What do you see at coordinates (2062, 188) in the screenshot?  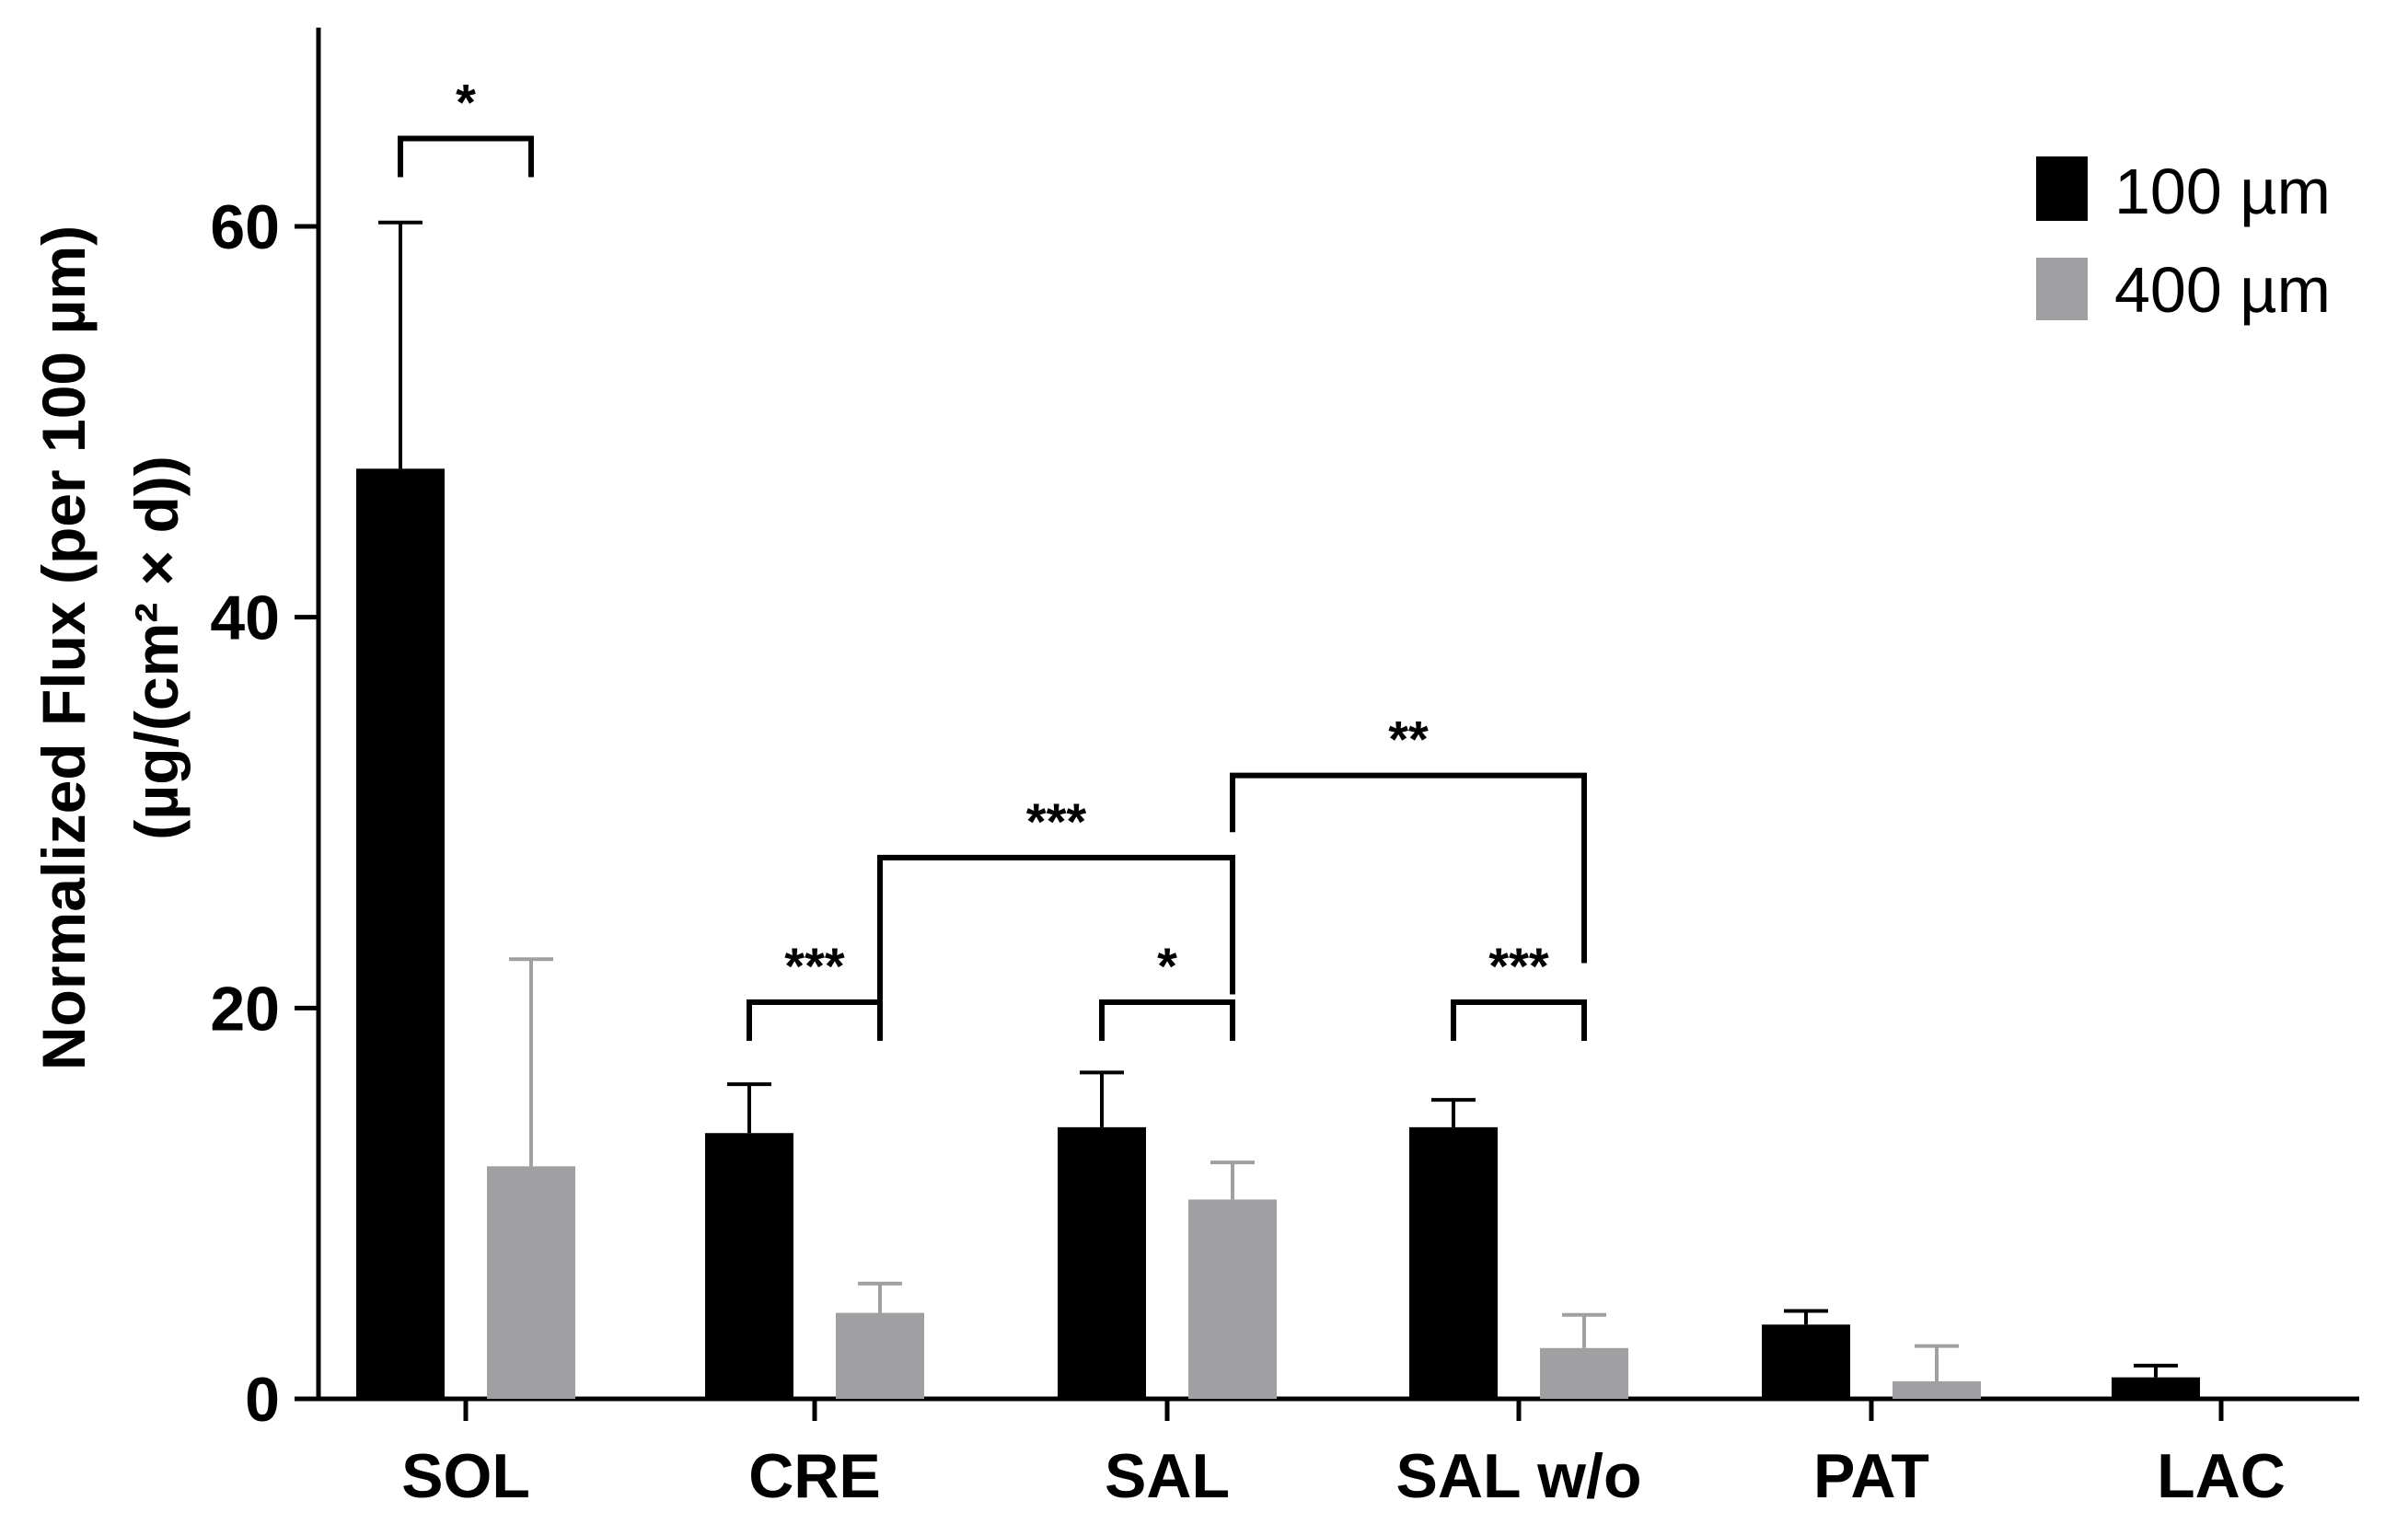 I see `legend-swatch-100um` at bounding box center [2062, 188].